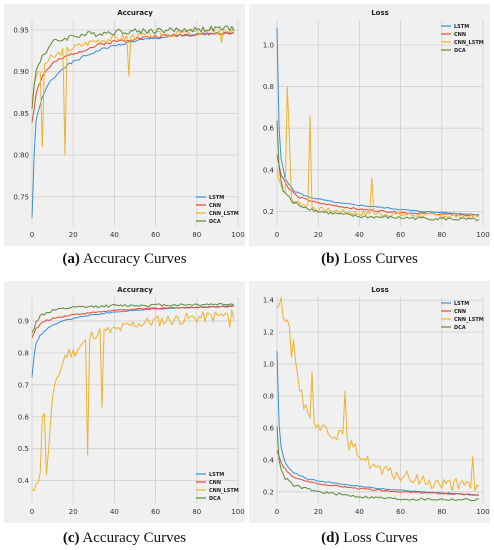 The width and height of the screenshot is (494, 550). What do you see at coordinates (21, 197) in the screenshot?
I see `y-tick-label: 0.75` at bounding box center [21, 197].